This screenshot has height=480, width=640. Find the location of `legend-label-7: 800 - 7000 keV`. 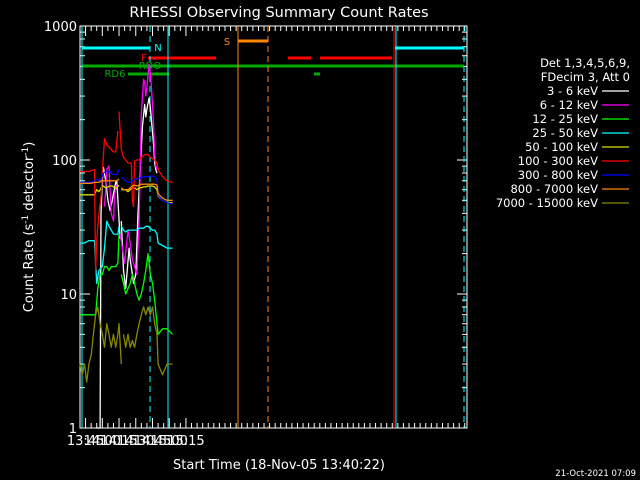

legend-label-7: 800 - 7000 keV is located at coordinates (554, 189).